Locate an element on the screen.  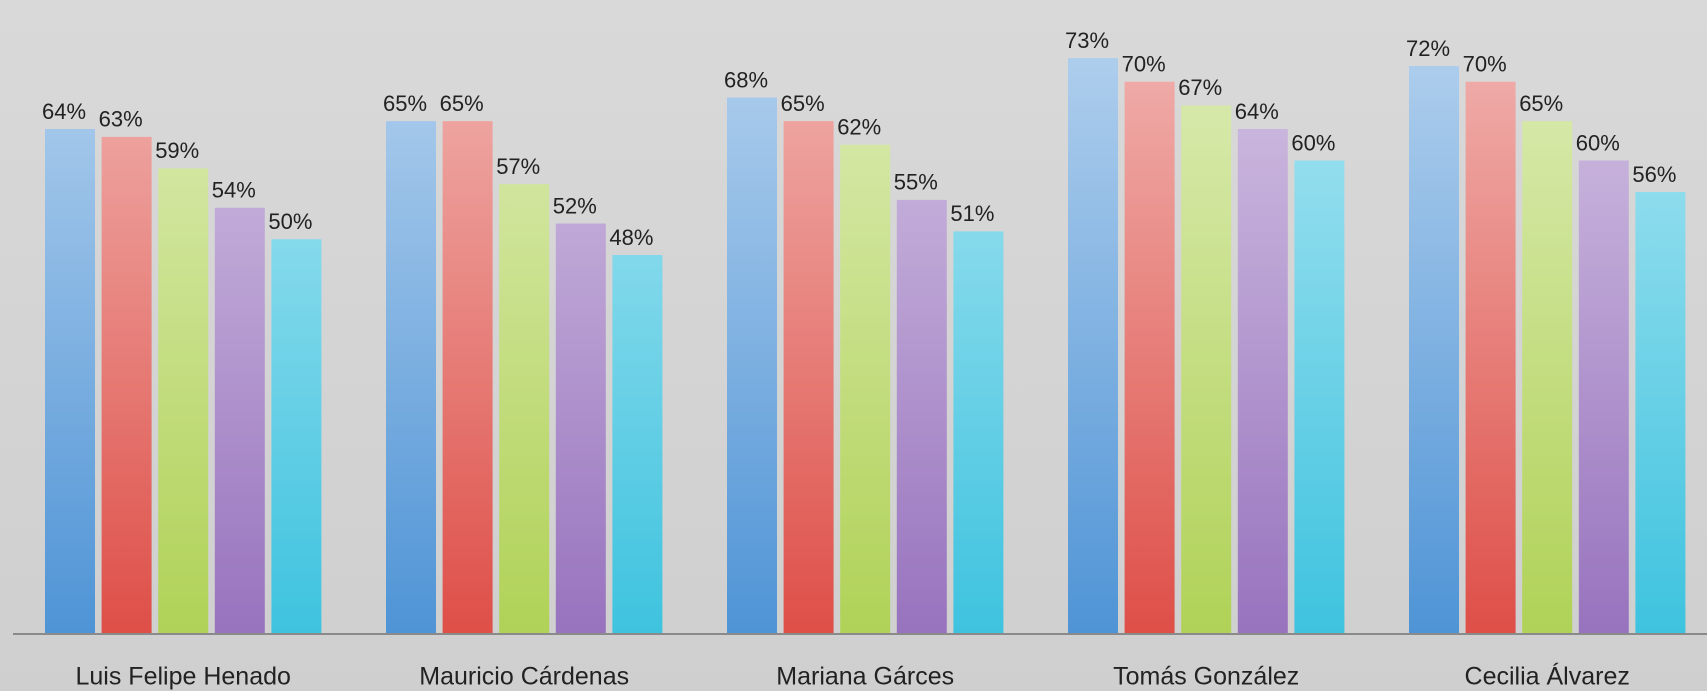
data-label: 72% is located at coordinates (1428, 48).